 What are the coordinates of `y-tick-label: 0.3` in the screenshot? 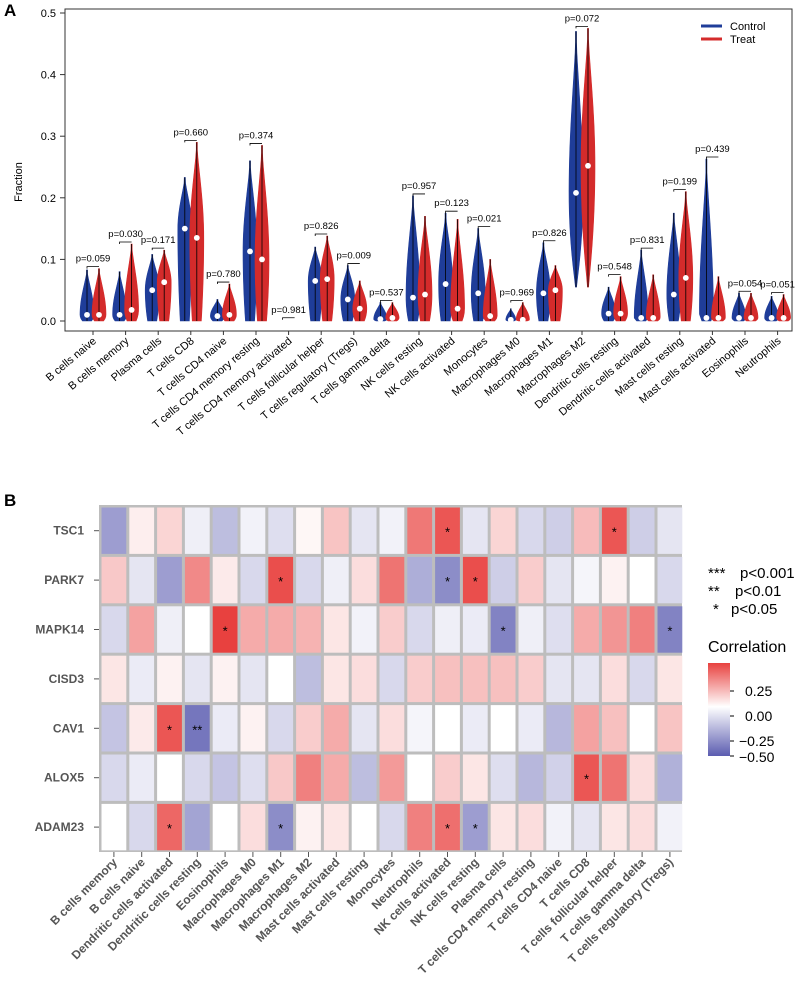 It's located at (48, 137).